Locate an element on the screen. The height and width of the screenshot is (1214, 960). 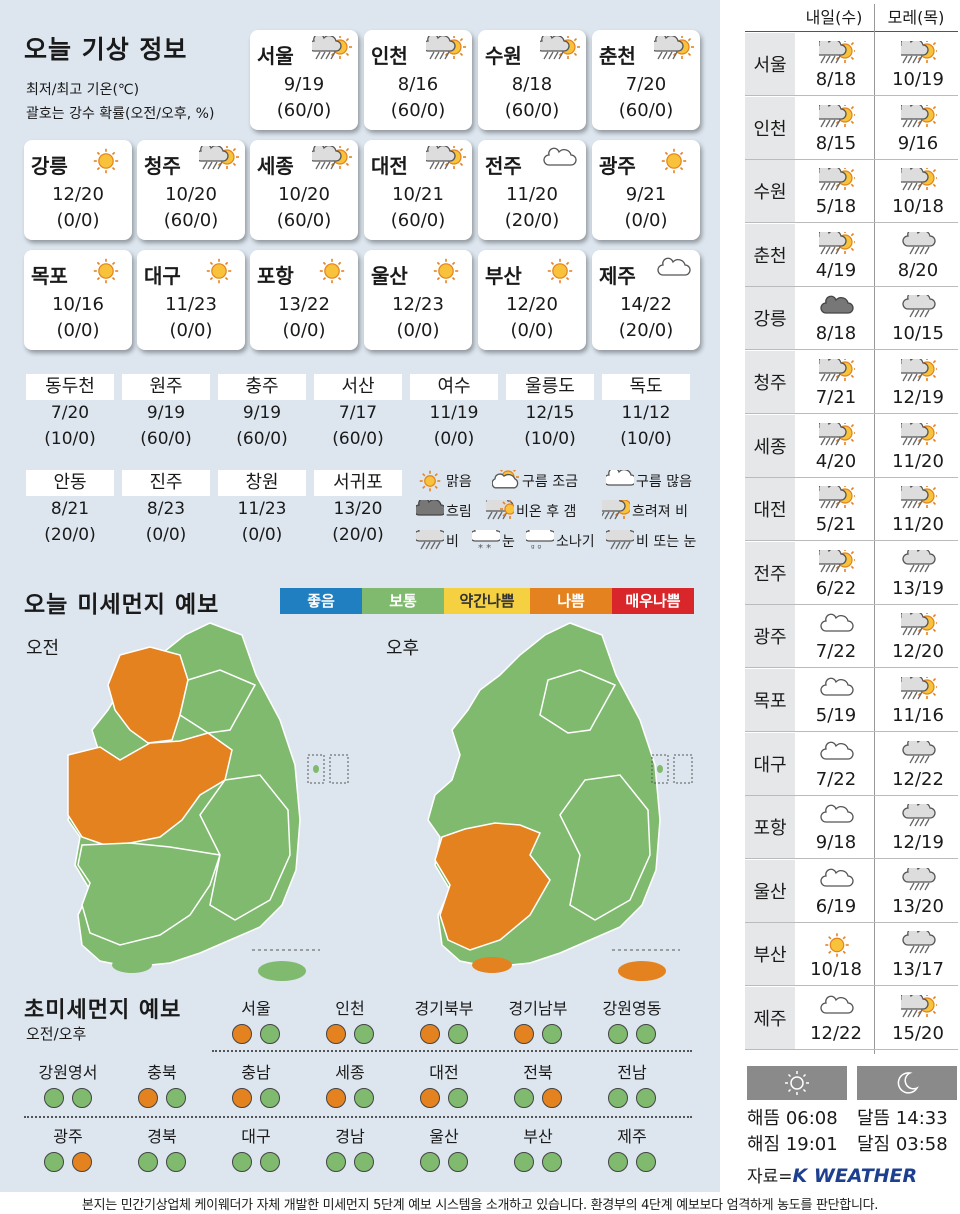
svg-text: ᵍ ᵍ is located at coordinates (536, 548).